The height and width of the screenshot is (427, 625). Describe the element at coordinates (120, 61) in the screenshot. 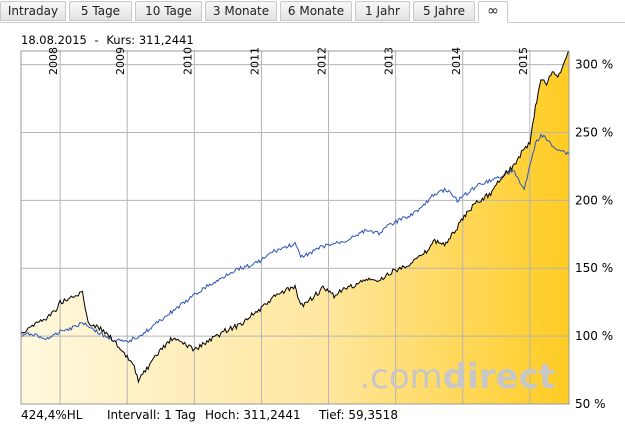

I see `x-tick-label: 2009` at that location.